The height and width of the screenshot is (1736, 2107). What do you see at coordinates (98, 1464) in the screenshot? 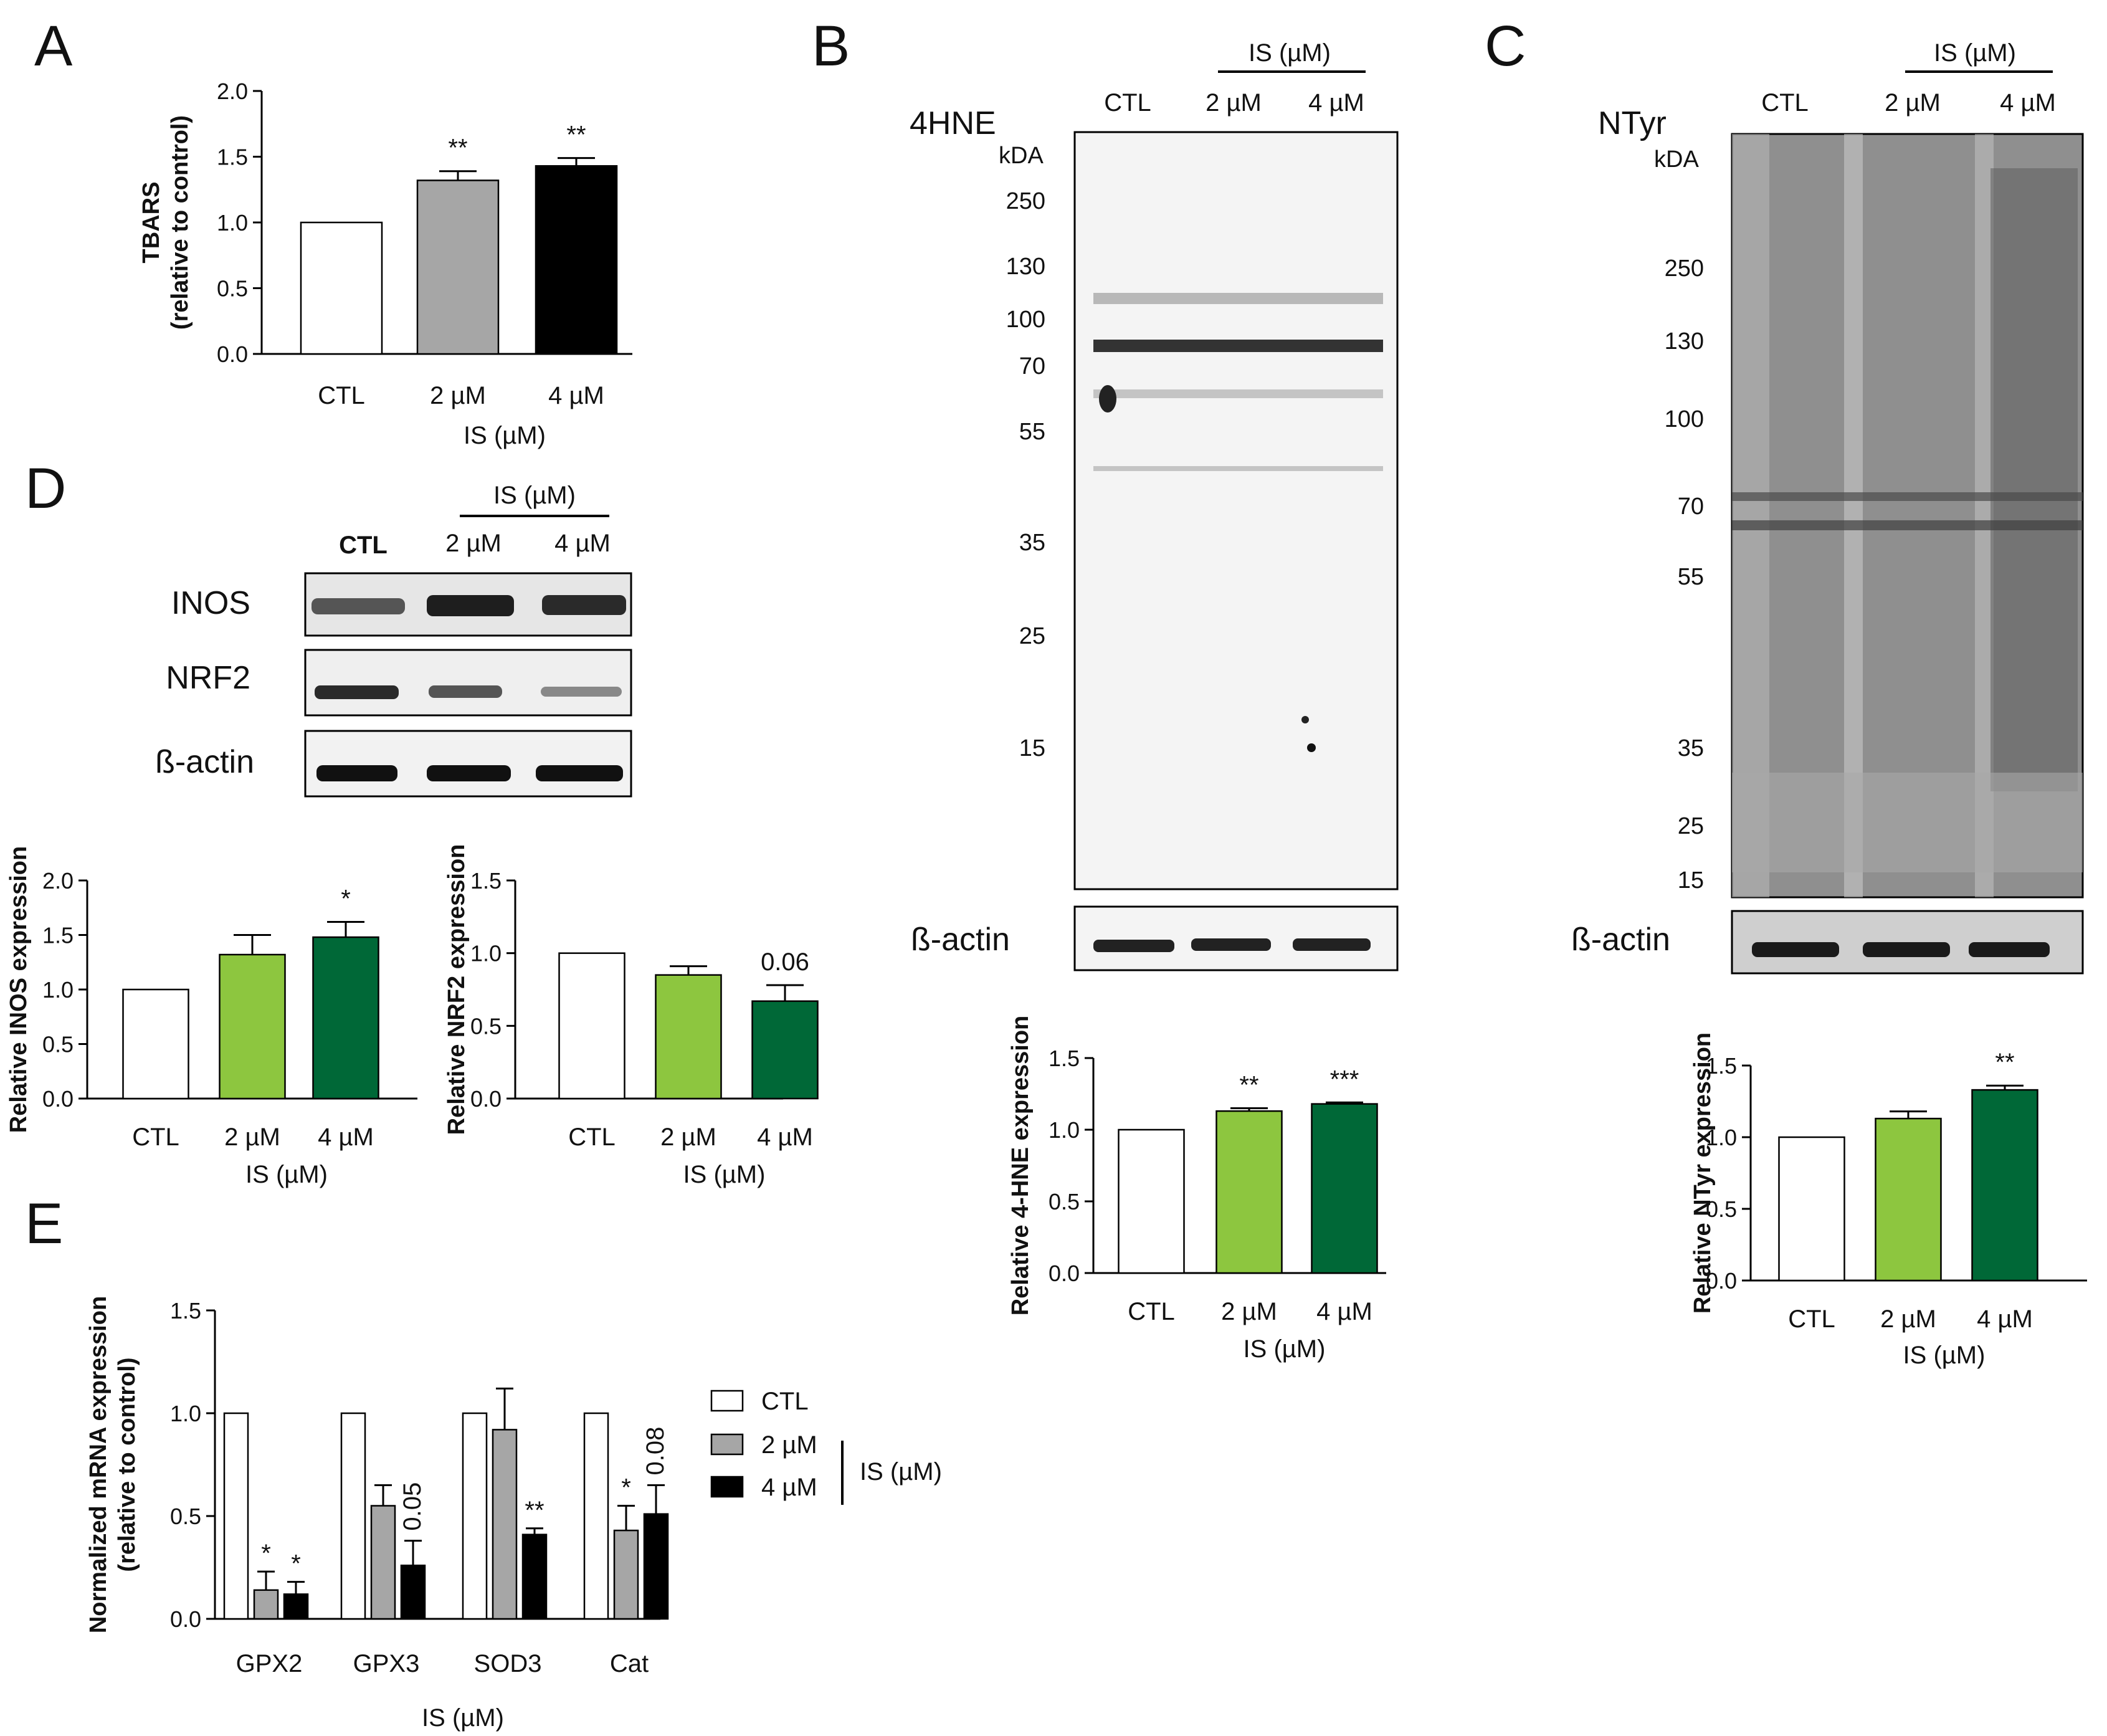
I see `y-axis-label: Normalized mRNA expression` at bounding box center [98, 1464].